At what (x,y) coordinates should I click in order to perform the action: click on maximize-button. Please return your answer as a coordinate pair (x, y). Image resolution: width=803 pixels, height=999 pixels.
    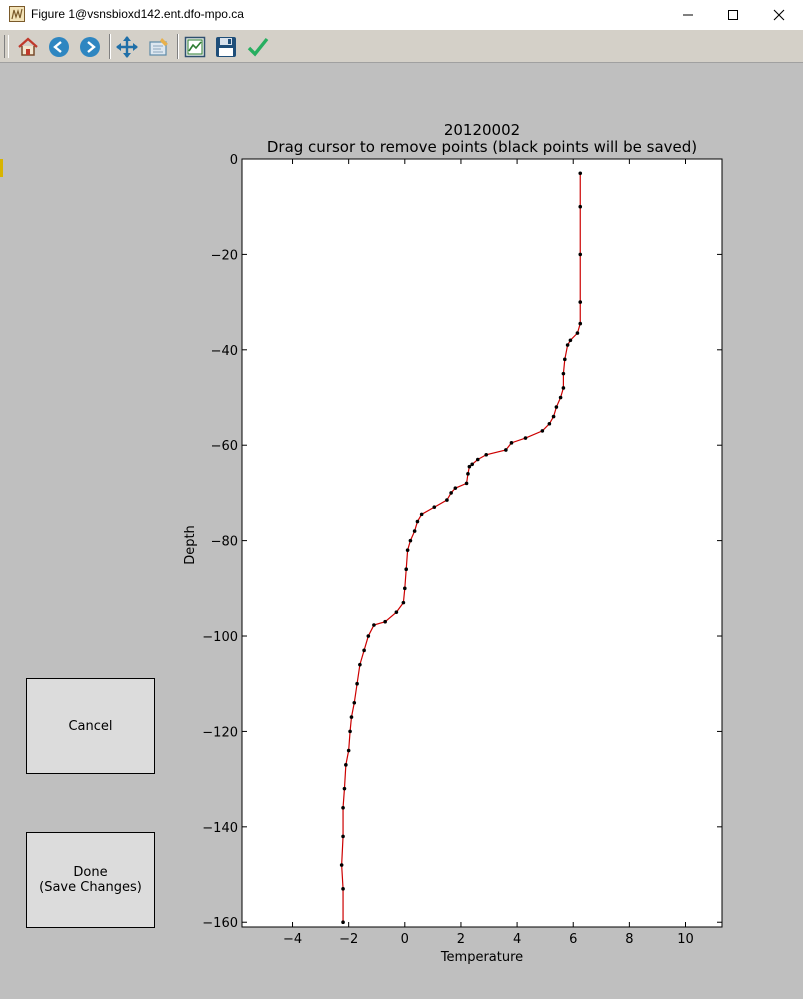
    Looking at the image, I should click on (733, 15).